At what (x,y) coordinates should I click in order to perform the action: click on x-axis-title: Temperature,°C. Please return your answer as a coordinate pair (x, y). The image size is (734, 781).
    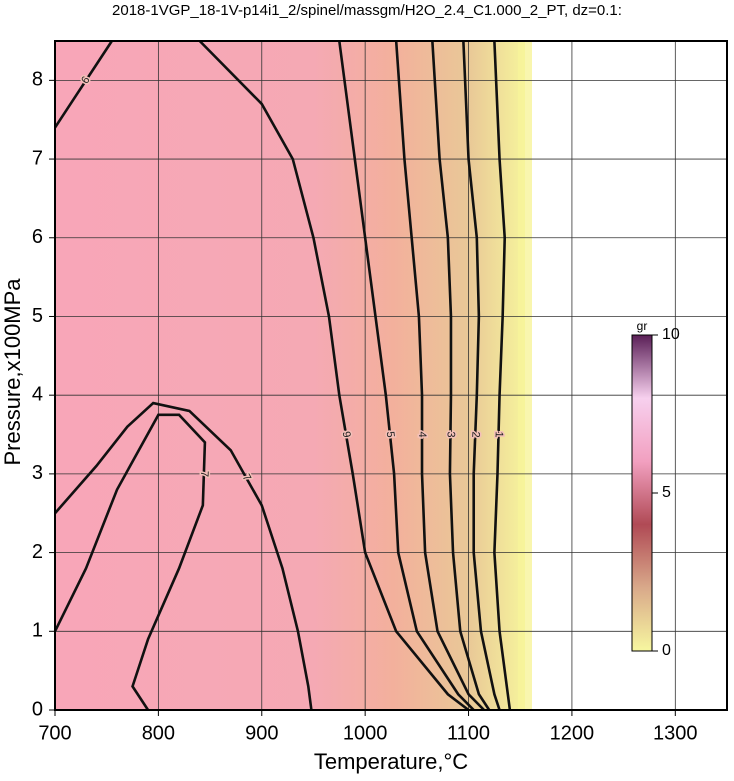
    Looking at the image, I should click on (391, 761).